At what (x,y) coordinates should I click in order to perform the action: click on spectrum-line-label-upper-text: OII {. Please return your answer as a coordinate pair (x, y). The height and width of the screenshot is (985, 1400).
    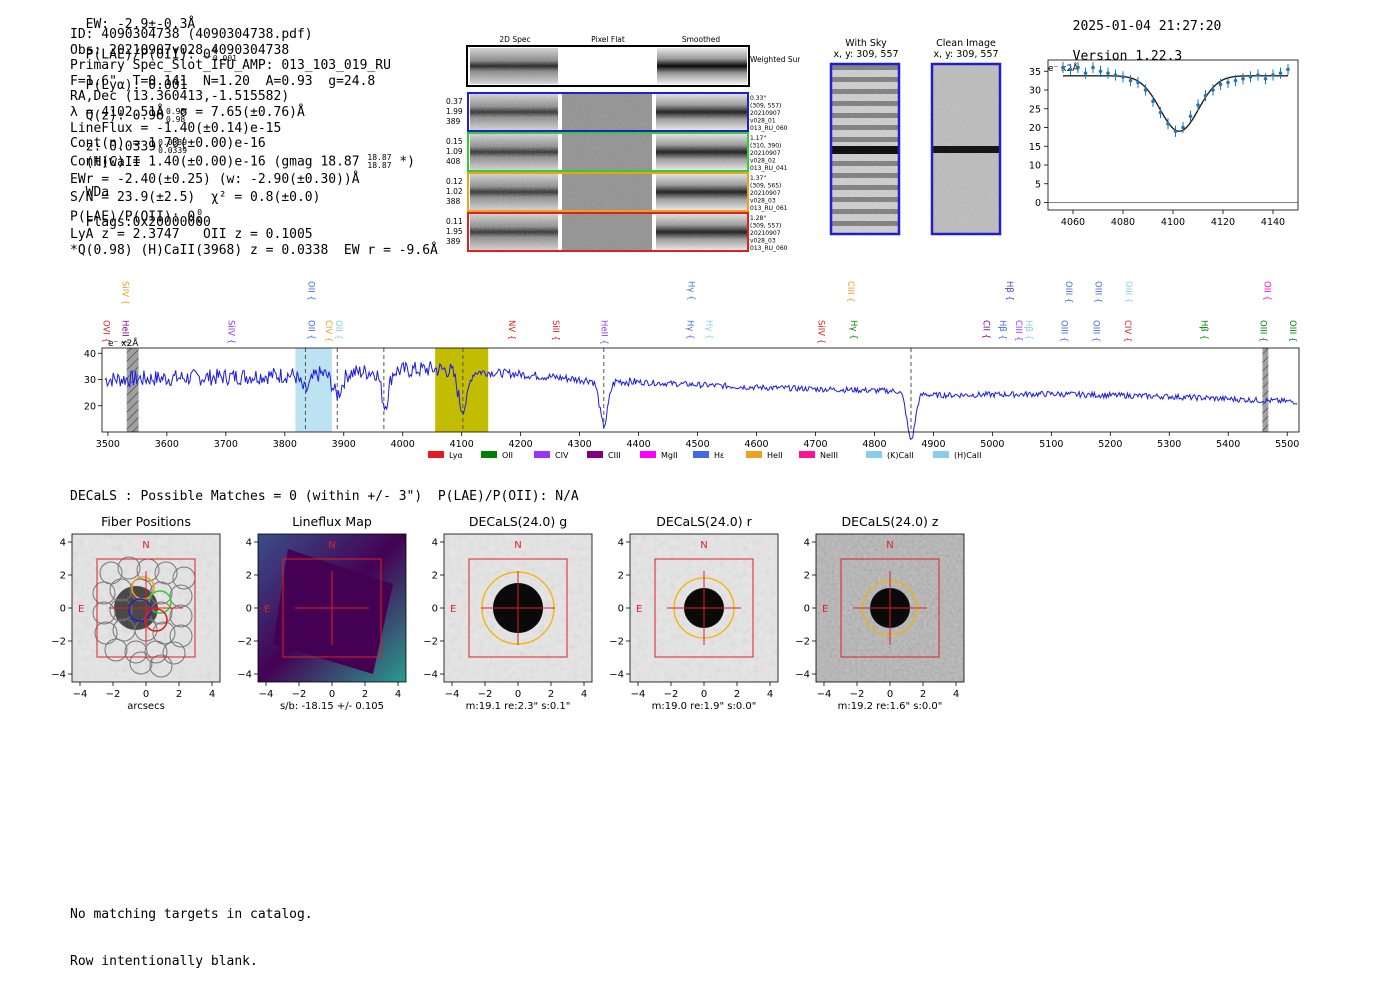
    Looking at the image, I should click on (1267, 291).